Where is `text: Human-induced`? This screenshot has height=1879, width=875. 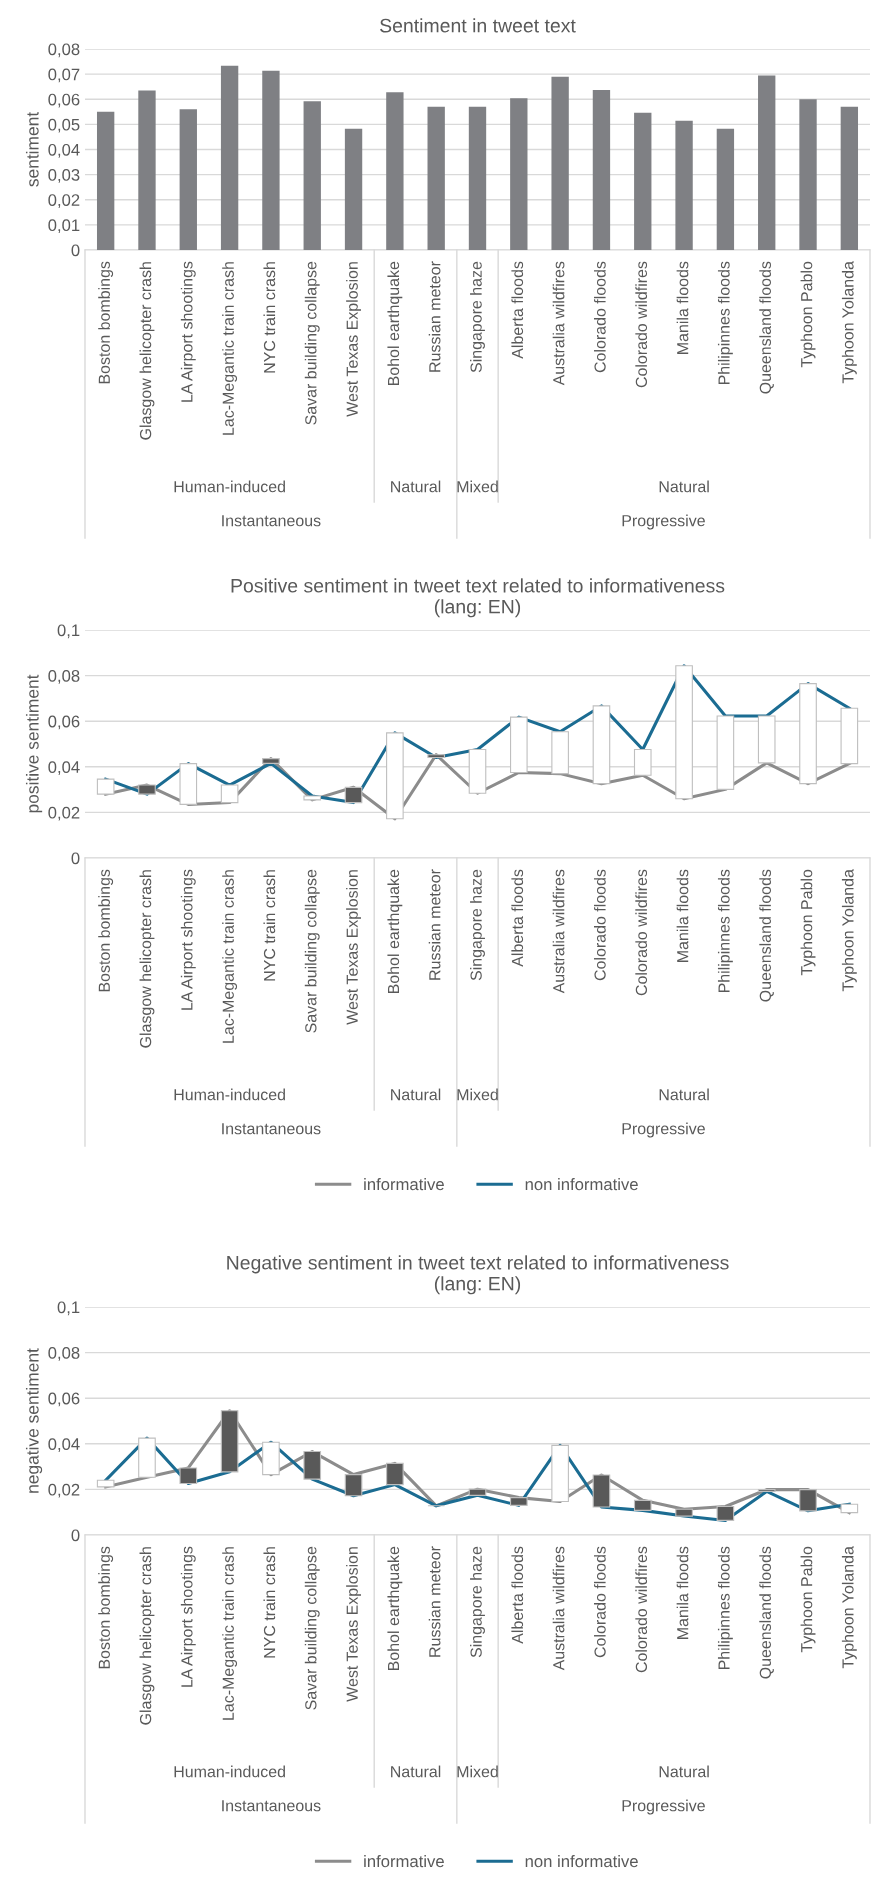
text: Human-induced is located at coordinates (229, 1094).